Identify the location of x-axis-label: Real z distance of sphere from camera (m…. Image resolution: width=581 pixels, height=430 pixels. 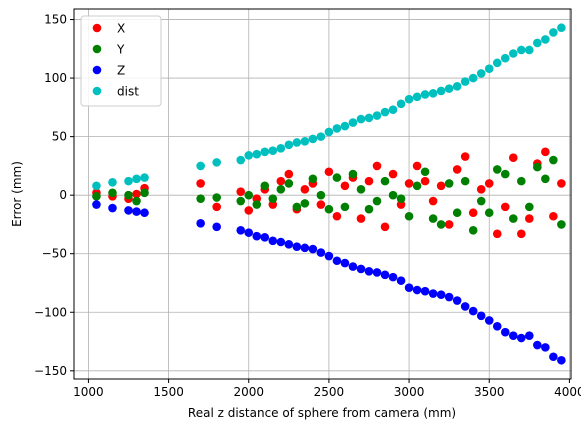
(322, 413).